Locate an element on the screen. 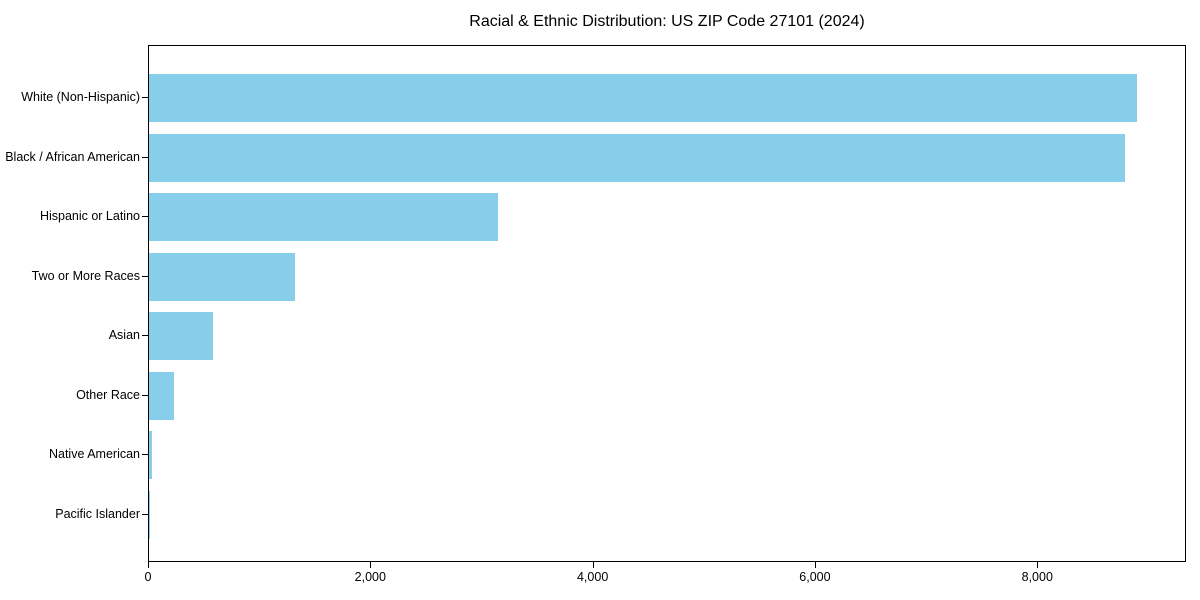 This screenshot has width=1200, height=600. x-tick-label: 6,000 is located at coordinates (815, 577).